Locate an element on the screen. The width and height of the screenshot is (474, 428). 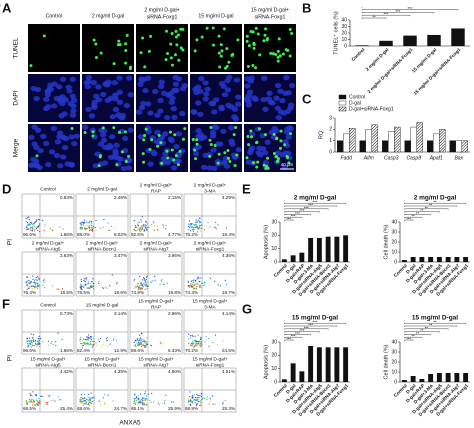
panel-label: F is located at coordinates (6, 303).